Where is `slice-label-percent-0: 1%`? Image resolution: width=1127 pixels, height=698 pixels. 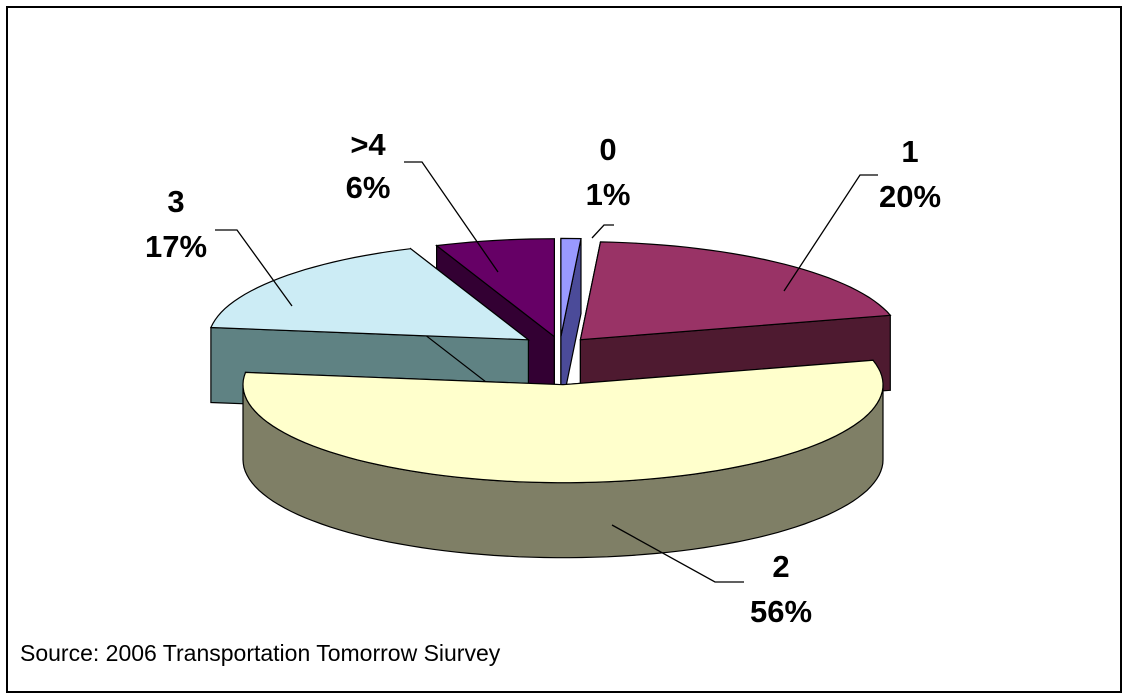 slice-label-percent-0: 1% is located at coordinates (608, 194).